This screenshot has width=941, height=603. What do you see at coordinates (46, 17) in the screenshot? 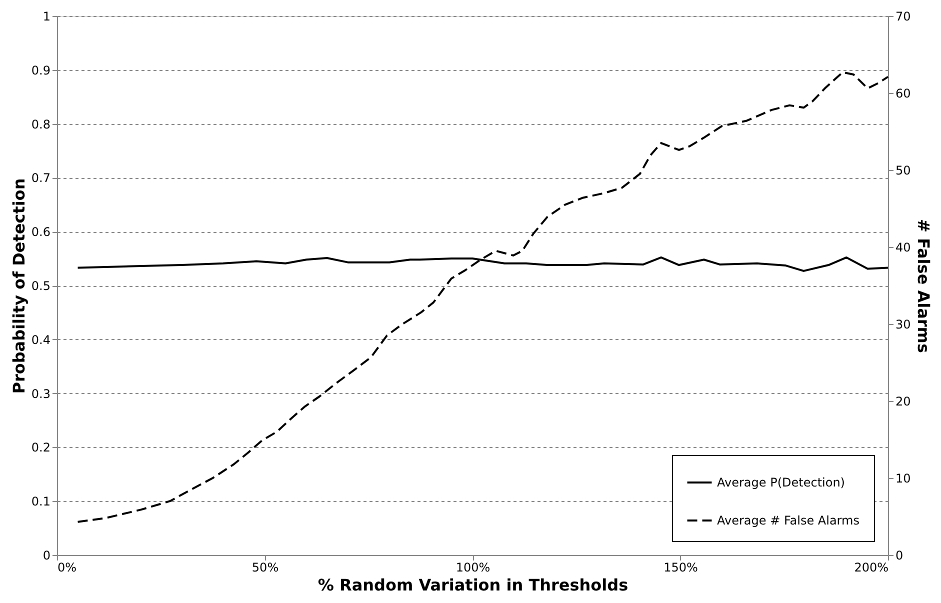
I see `y-tick-label: 1` at bounding box center [46, 17].